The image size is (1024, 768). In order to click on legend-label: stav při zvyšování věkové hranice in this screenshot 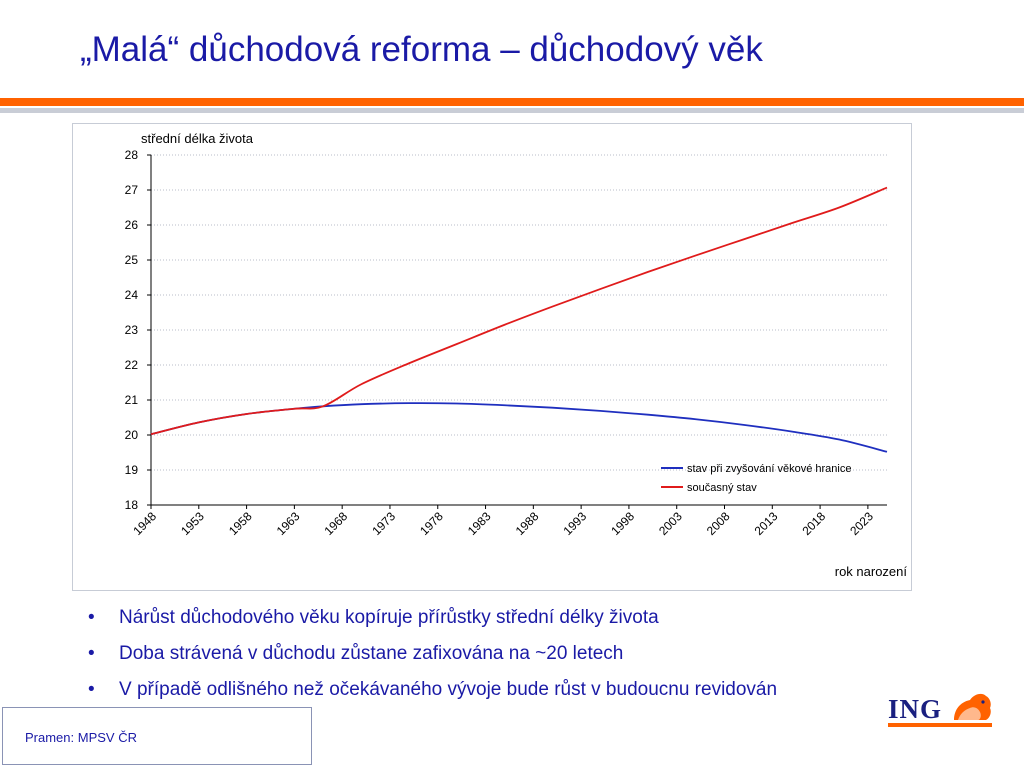, I will do `click(769, 469)`.